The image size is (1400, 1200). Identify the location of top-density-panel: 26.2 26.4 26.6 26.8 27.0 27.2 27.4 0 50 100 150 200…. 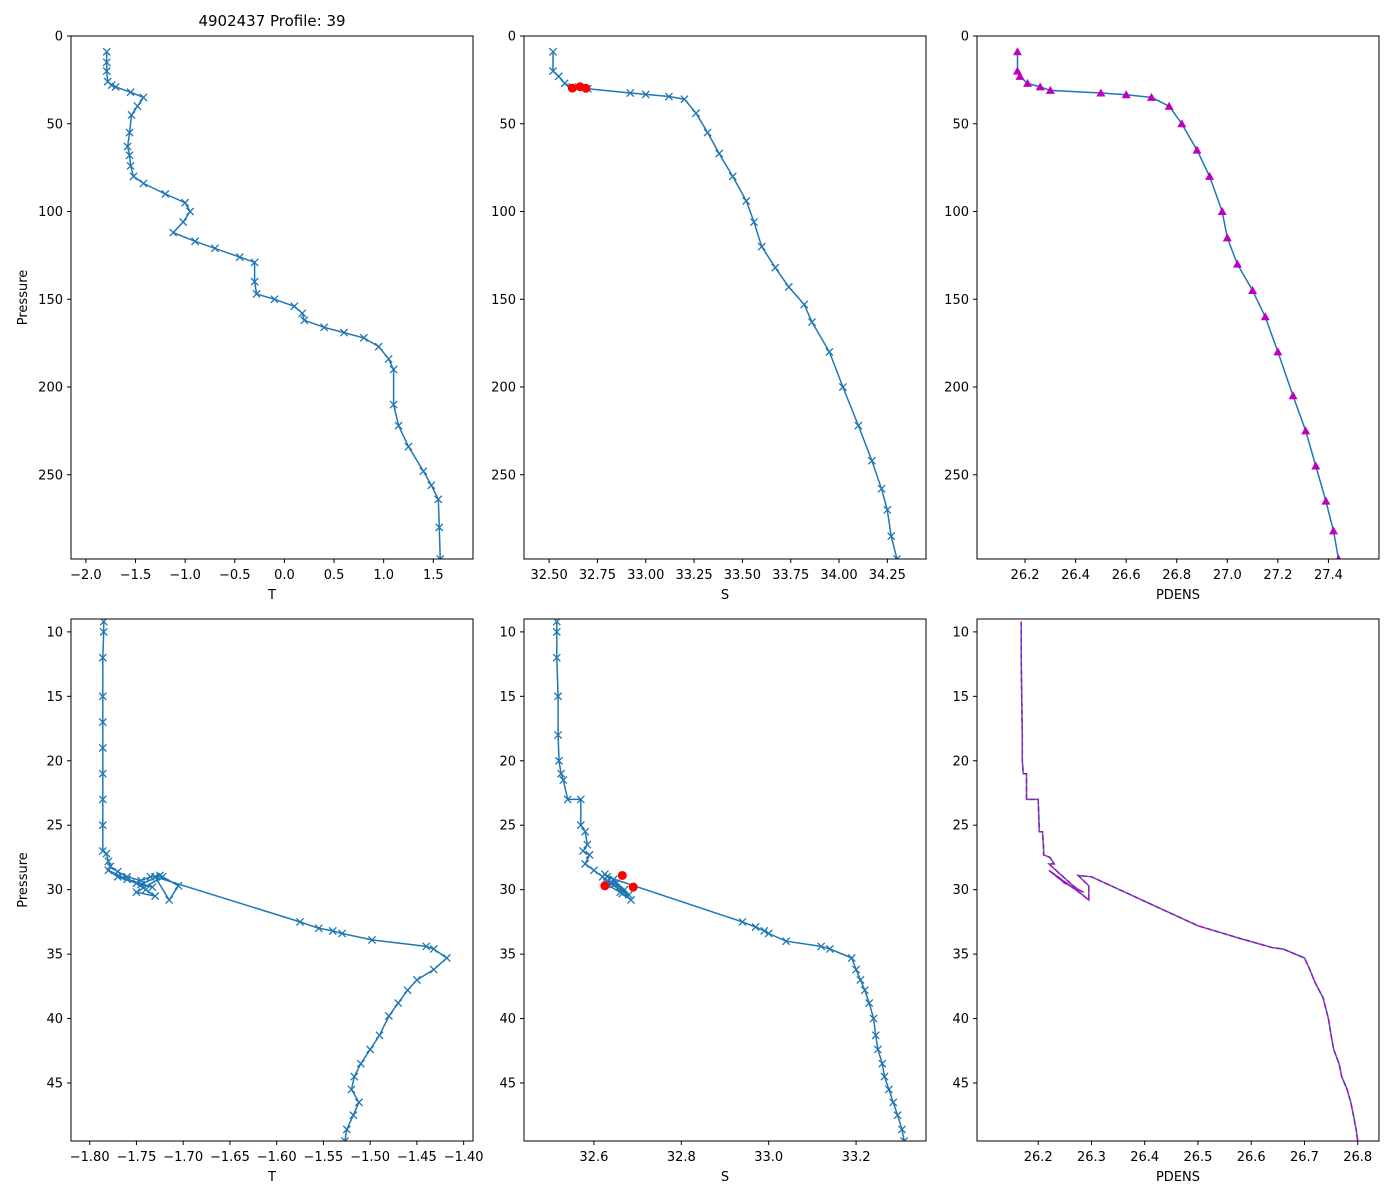
(1162, 316).